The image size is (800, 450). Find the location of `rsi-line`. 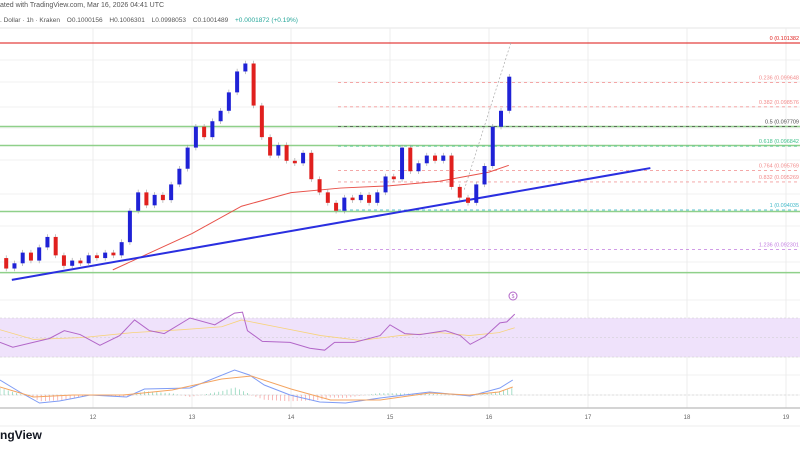

rsi-line is located at coordinates (258, 331).